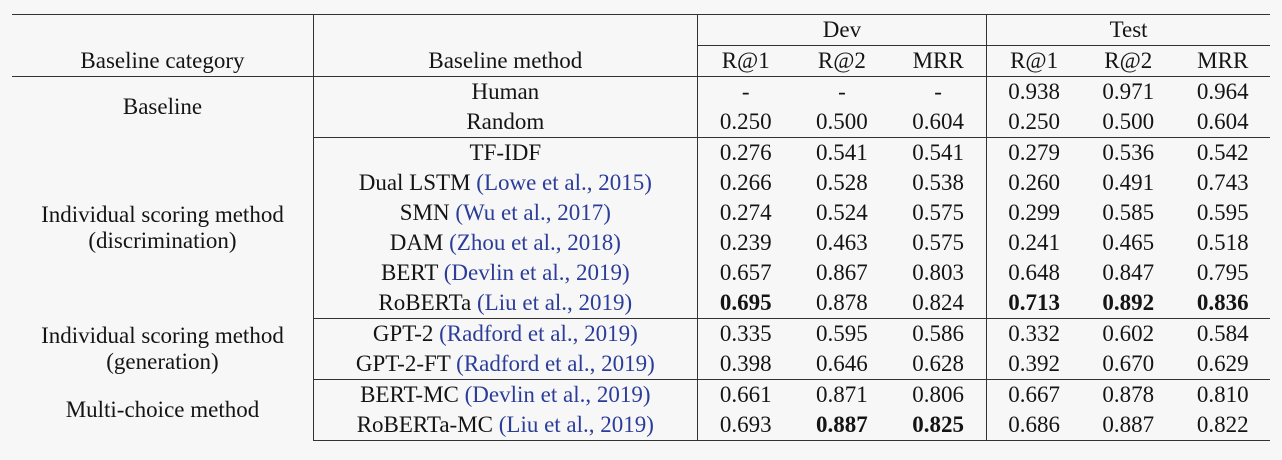 Image resolution: width=1282 pixels, height=460 pixels. What do you see at coordinates (842, 212) in the screenshot?
I see `dev-r2-value: 0.524` at bounding box center [842, 212].